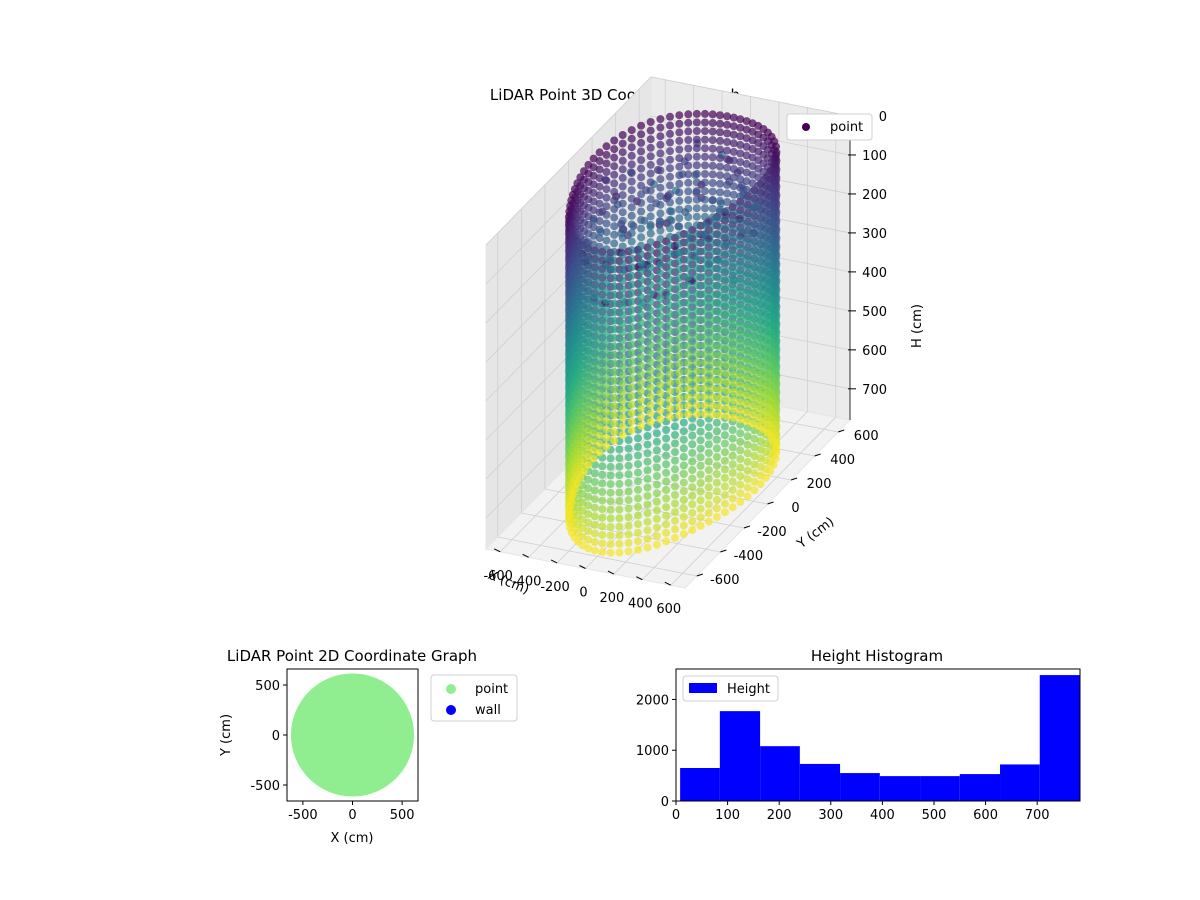 This screenshot has height=900, width=1200. Describe the element at coordinates (226, 735) in the screenshot. I see `chart-2d-ylabel: Y (cm)` at that location.